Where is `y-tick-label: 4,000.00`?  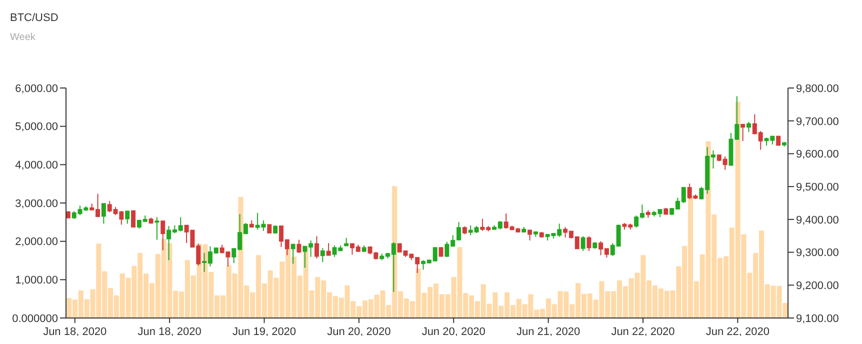
y-tick-label: 4,000.00 is located at coordinates (36, 166).